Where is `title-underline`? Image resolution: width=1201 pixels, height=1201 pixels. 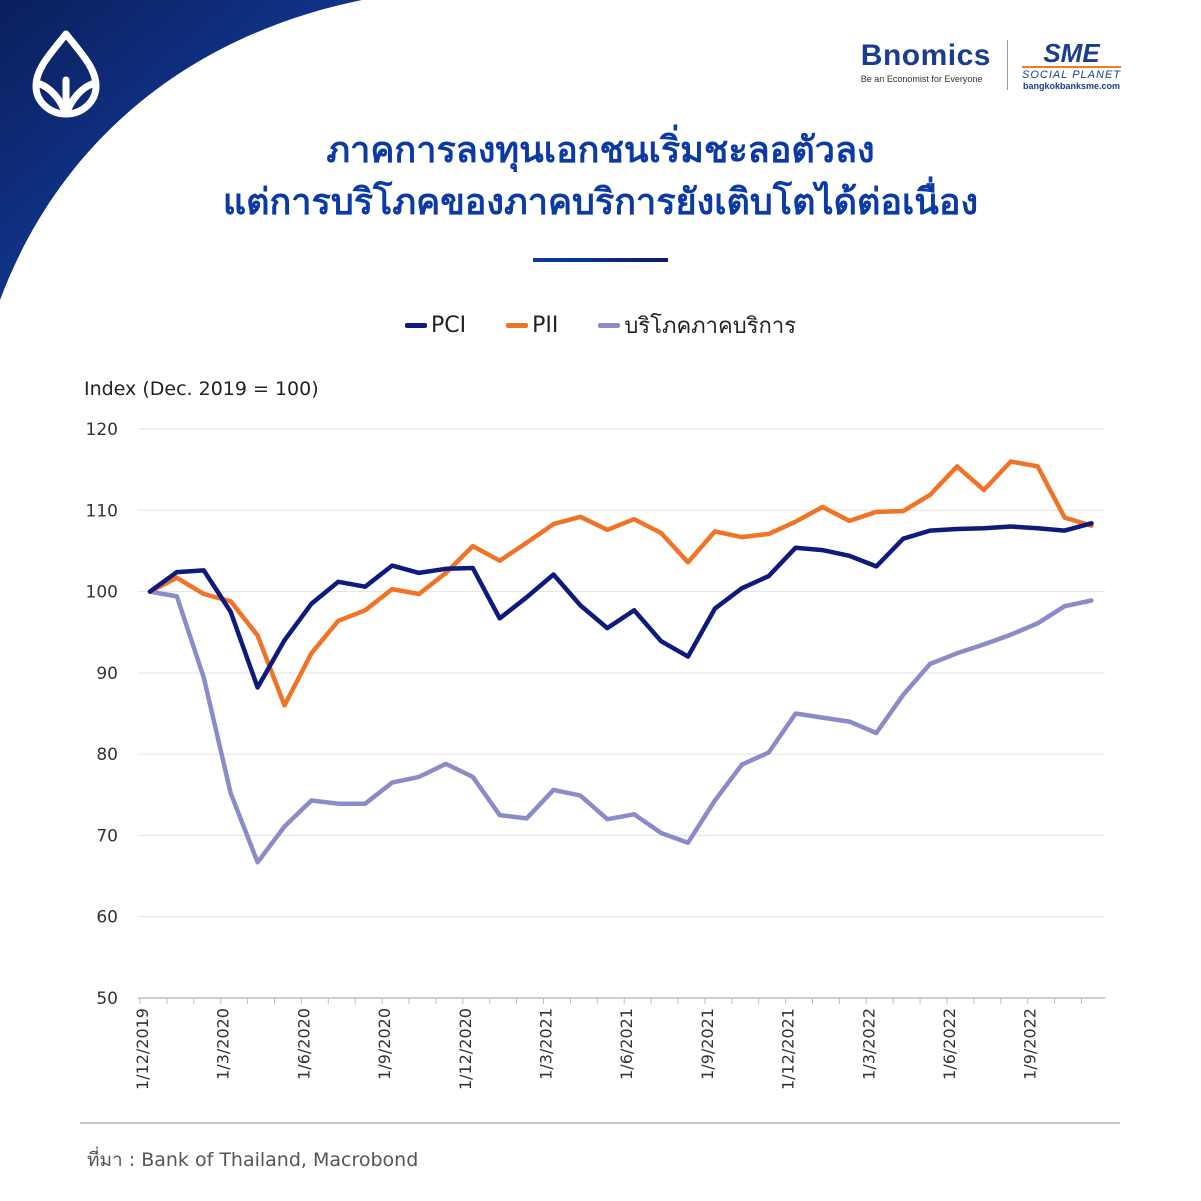
title-underline is located at coordinates (600, 260).